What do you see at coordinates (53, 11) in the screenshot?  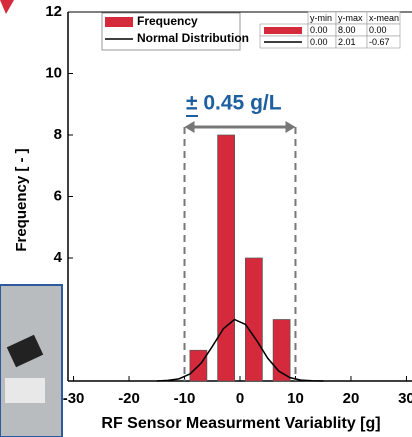 I see `y-tick-label: 12` at bounding box center [53, 11].